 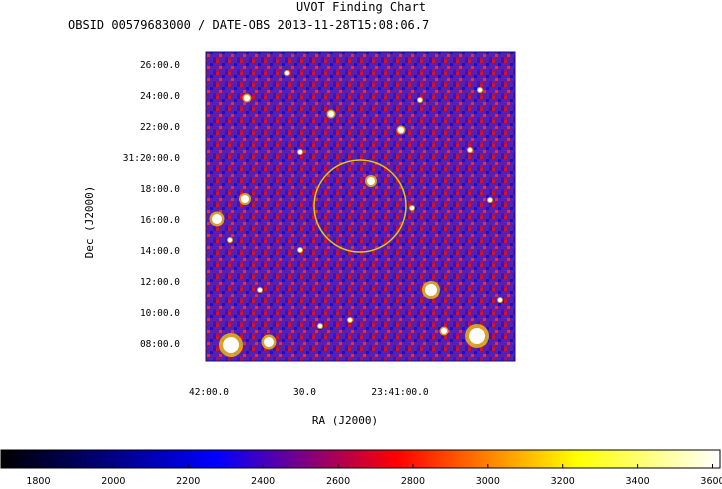 I want to click on y-tick-label: 18:00.0, so click(x=160, y=189).